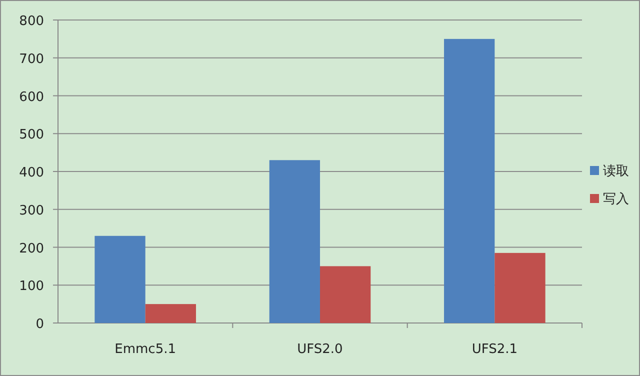 The width and height of the screenshot is (640, 376). Describe the element at coordinates (31, 135) in the screenshot. I see `y-tick-label: 500` at that location.